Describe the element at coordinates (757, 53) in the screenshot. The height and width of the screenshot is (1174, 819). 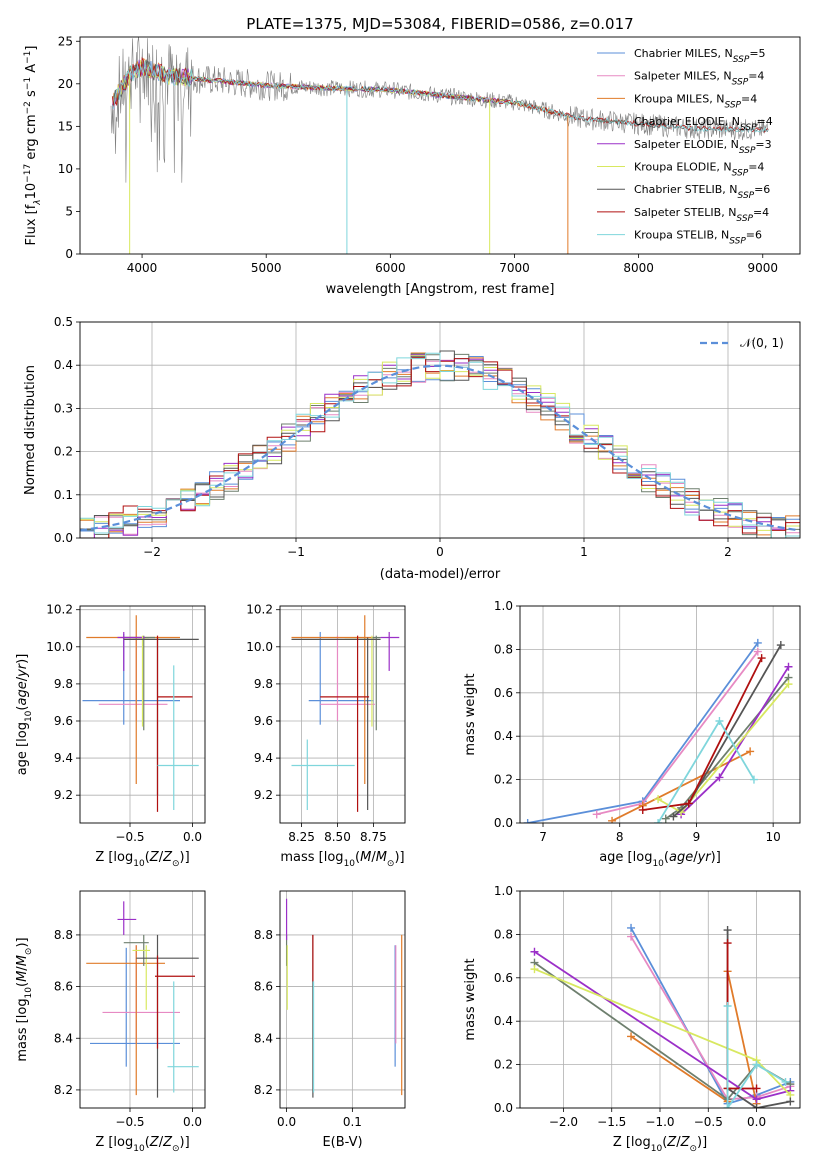
I see `legend-entry-n: =5` at that location.